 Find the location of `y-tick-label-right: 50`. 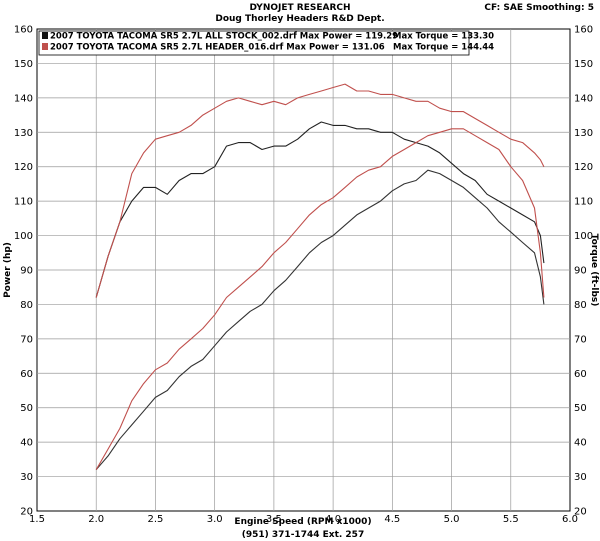

y-tick-label-right: 50 is located at coordinates (580, 408).